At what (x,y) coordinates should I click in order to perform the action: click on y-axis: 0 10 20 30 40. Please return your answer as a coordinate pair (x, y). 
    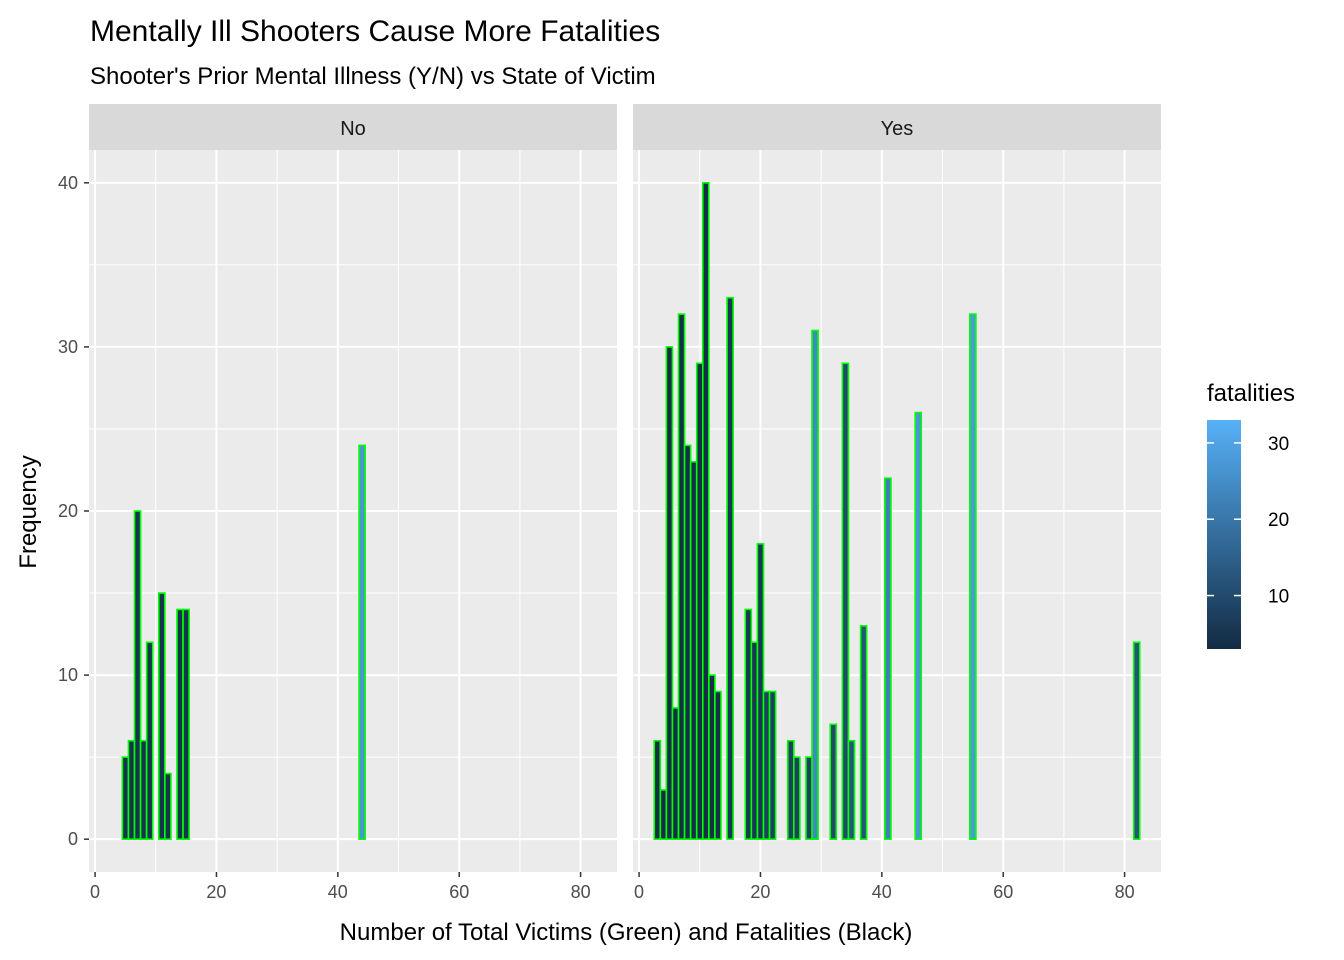
    Looking at the image, I should click on (73, 511).